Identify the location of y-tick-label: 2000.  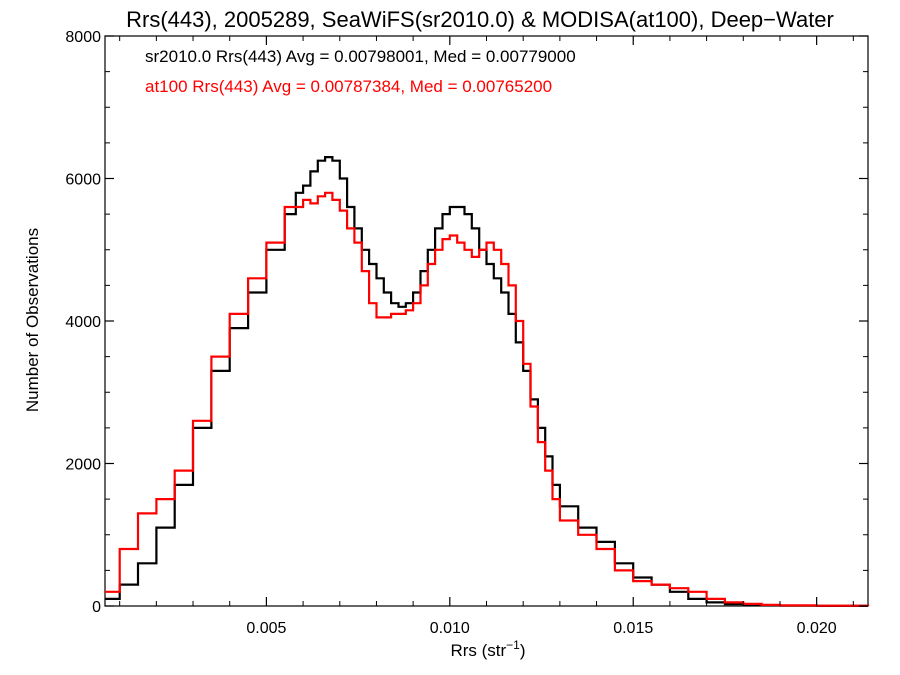
(83, 465).